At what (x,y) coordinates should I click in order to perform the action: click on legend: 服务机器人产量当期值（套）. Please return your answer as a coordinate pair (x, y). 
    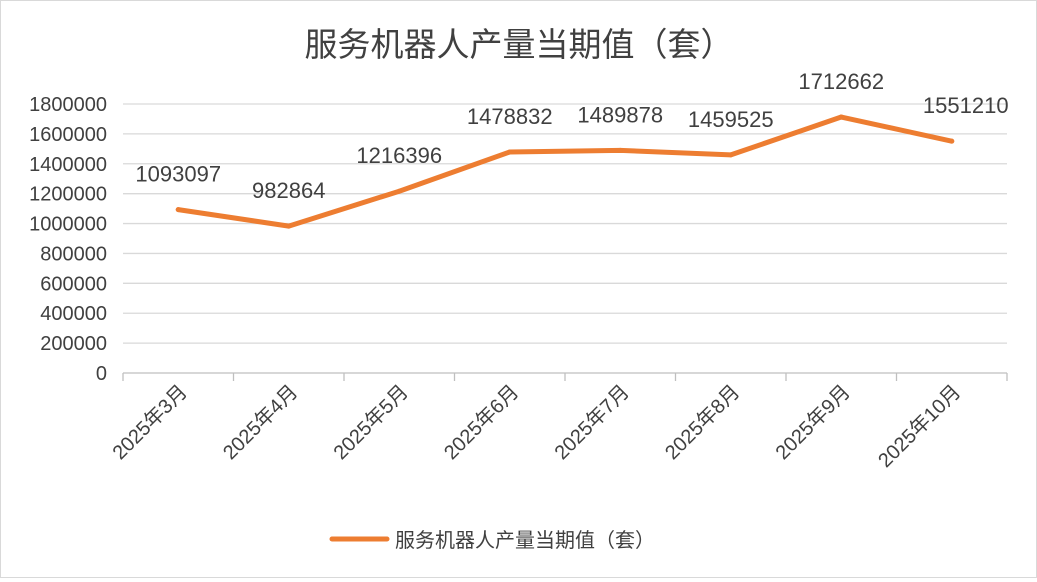
    Looking at the image, I should click on (492, 540).